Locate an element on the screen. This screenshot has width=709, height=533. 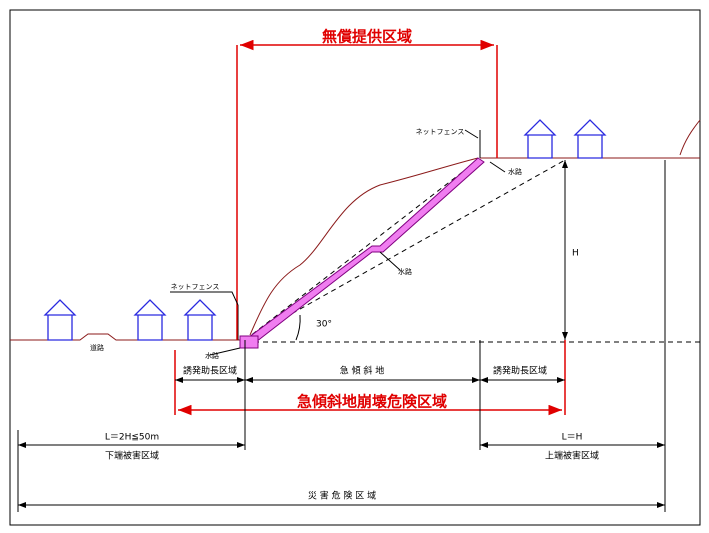
label: H is located at coordinates (575, 254).